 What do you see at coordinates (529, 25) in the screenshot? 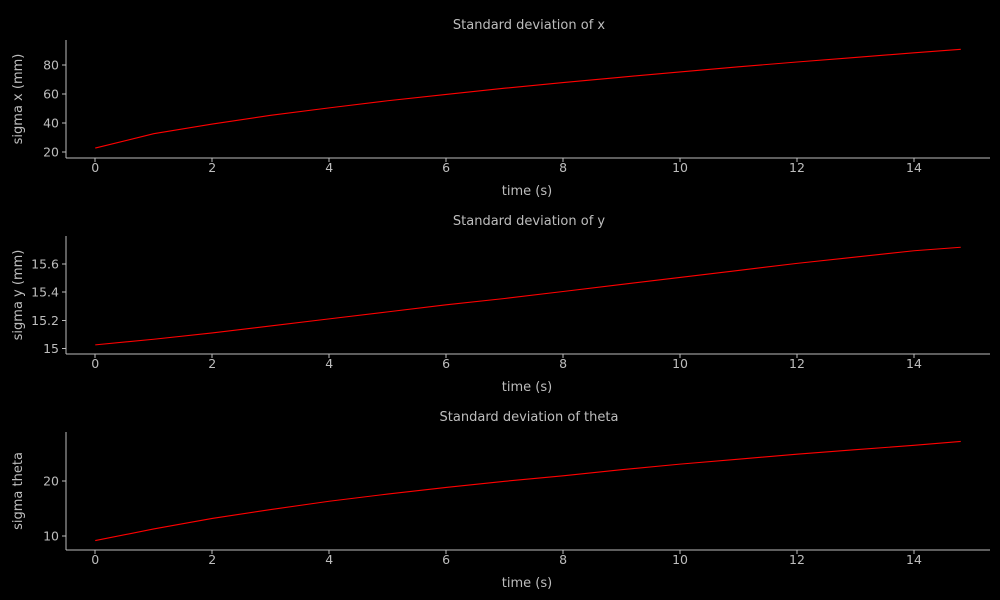
I see `chart-title: Standard deviation of x` at bounding box center [529, 25].